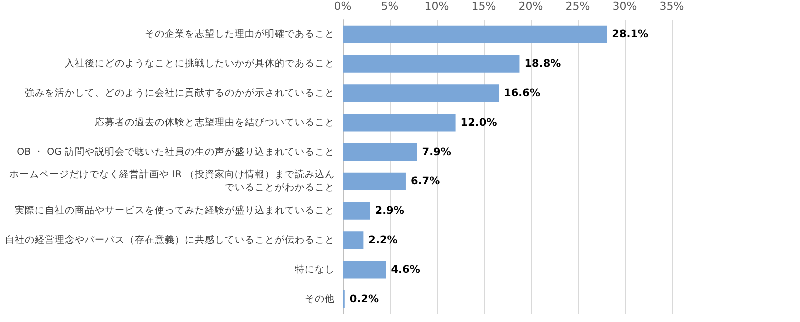 This screenshot has width=800, height=322. What do you see at coordinates (240, 34) in the screenshot?
I see `y-tick-label: その企業を志望した理由が明確であること` at bounding box center [240, 34].